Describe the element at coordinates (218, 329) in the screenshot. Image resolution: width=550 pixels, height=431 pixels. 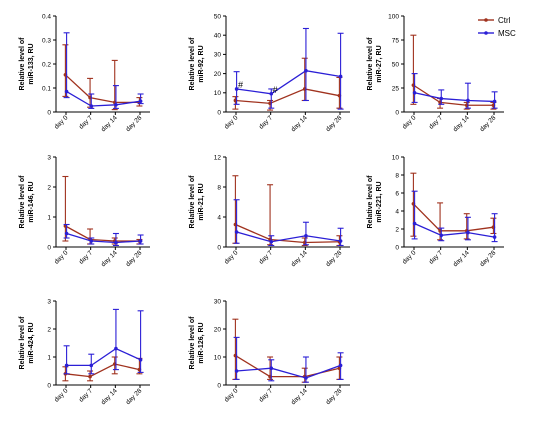
I see `y-tick-label: 20` at that location.